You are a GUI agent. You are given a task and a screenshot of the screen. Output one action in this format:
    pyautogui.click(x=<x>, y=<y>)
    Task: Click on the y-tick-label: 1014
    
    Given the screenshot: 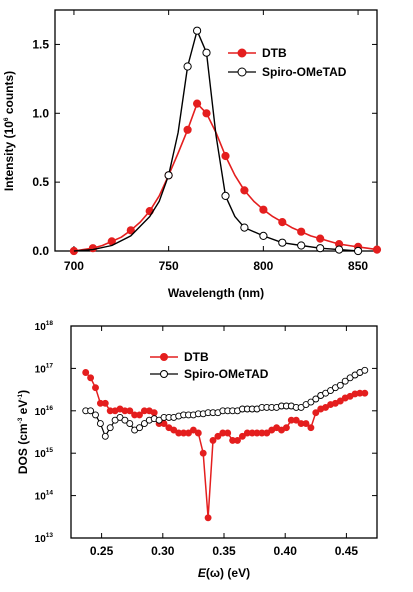 What is the action you would take?
    pyautogui.click(x=44, y=496)
    